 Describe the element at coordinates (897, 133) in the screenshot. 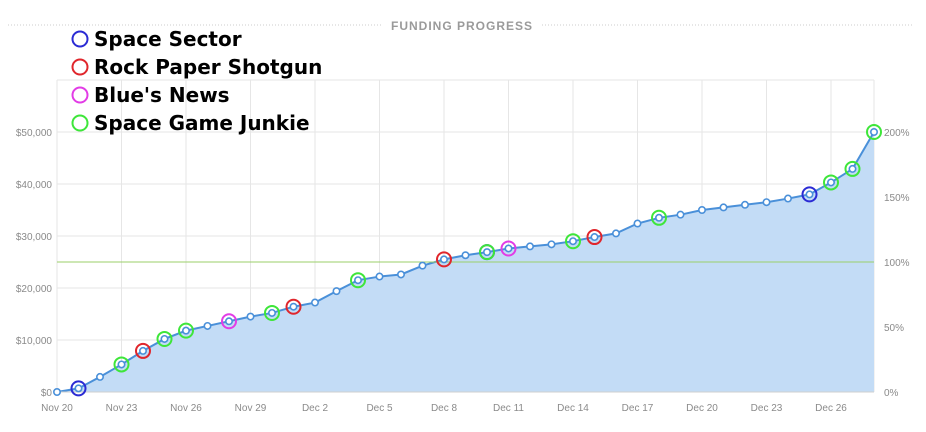

I see `y-right-tick-label: 200%` at that location.